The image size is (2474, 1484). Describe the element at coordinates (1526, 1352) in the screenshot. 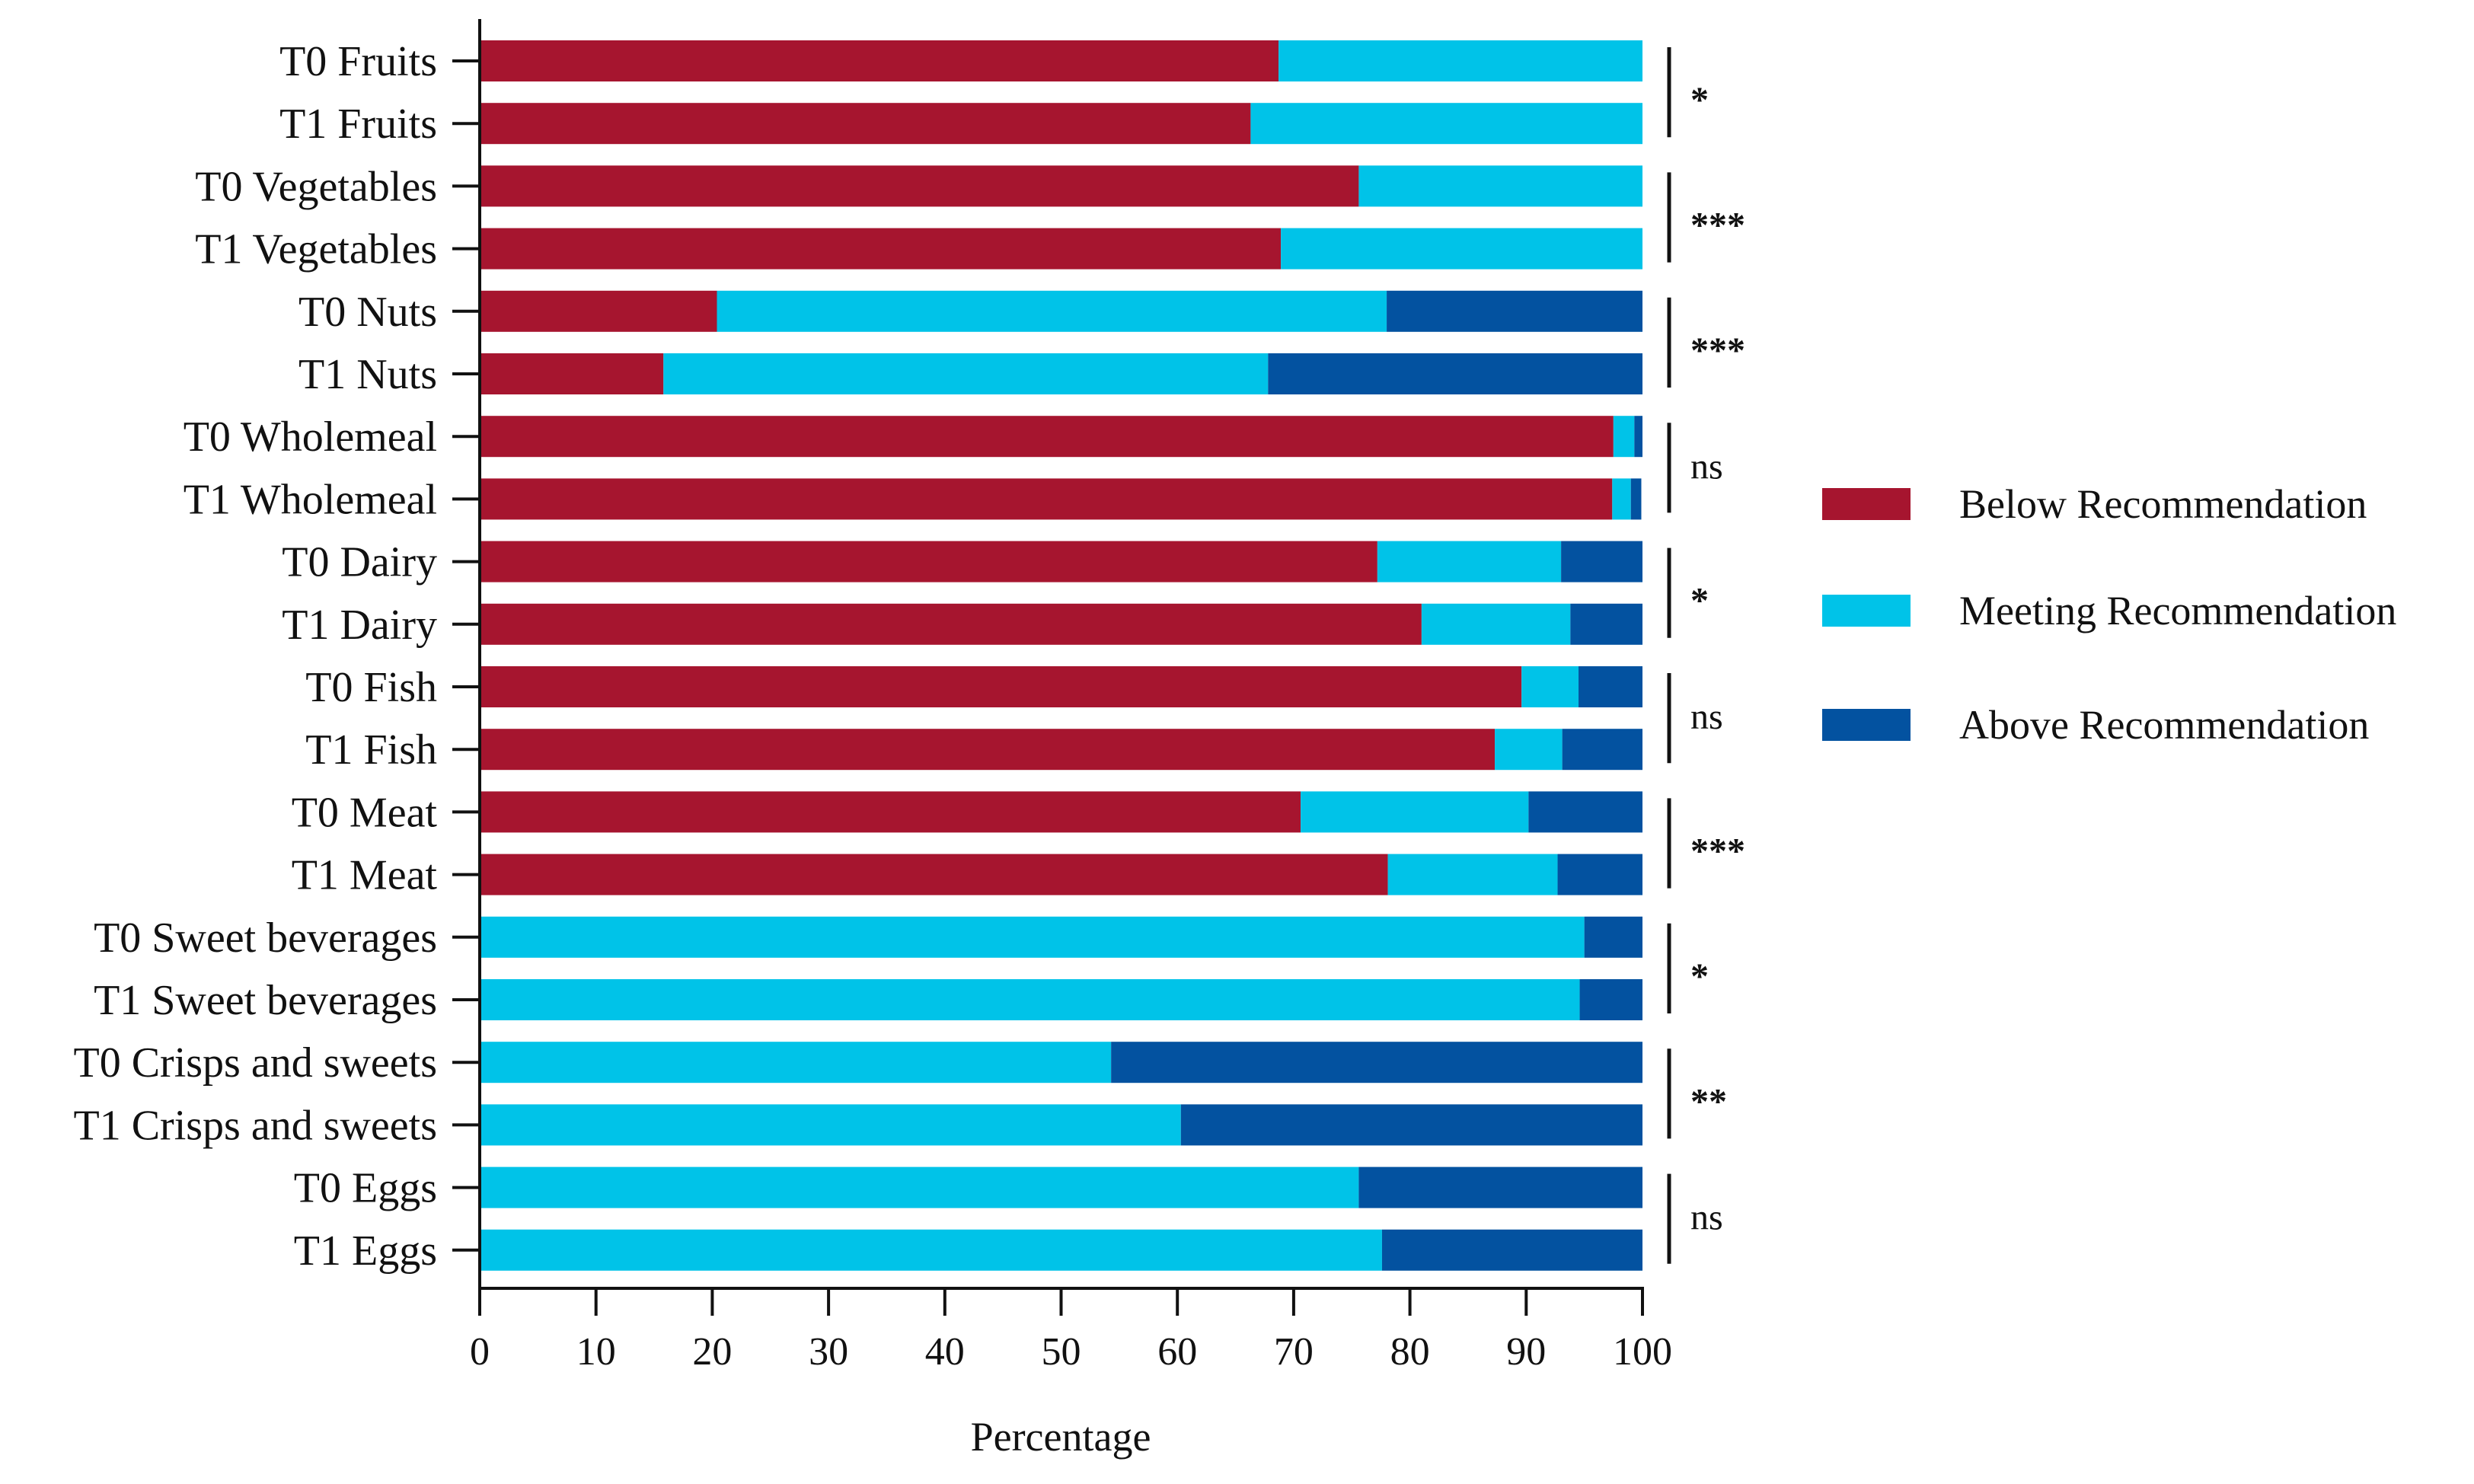

I see `x-tick-label: 90` at that location.